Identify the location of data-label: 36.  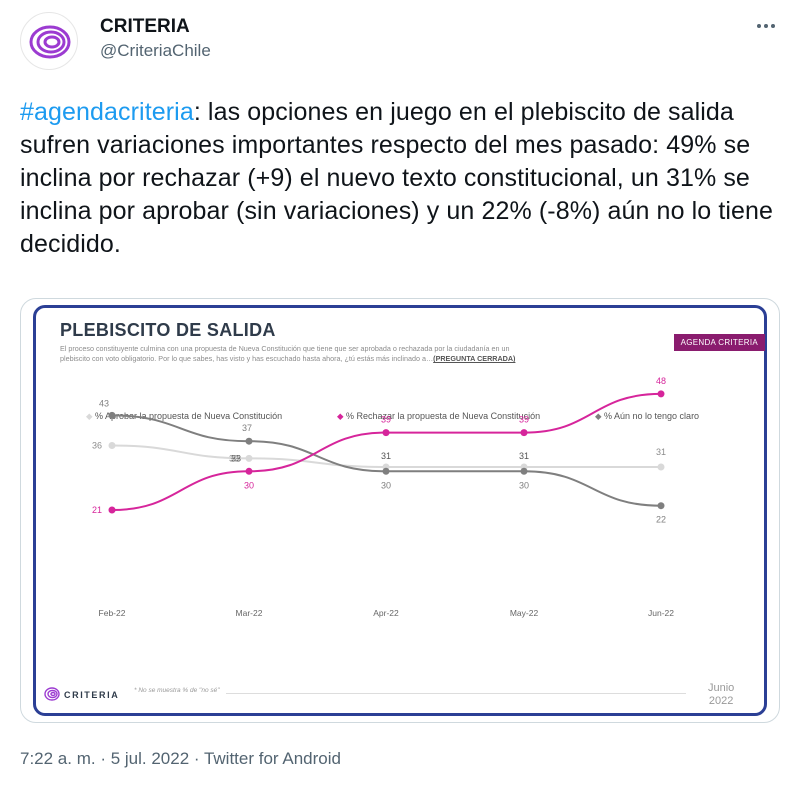
(97, 446).